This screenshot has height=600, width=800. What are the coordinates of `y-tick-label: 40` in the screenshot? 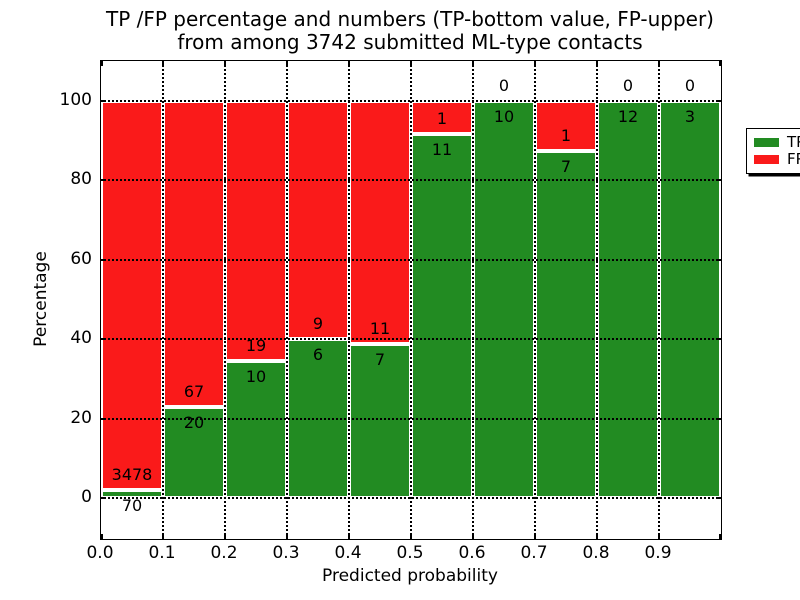 It's located at (81, 338).